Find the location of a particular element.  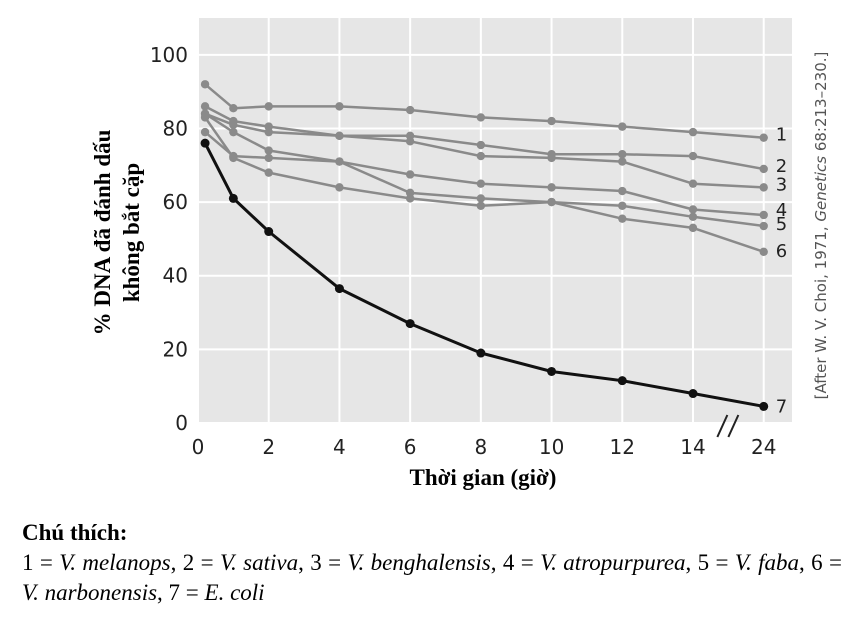

y-tick-label-80: 80 is located at coordinates (175, 128).